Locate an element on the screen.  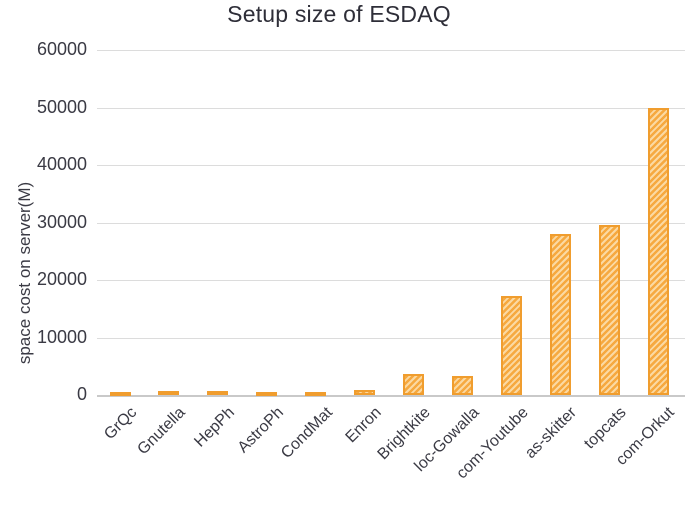
bar-condmat is located at coordinates (316, 394).